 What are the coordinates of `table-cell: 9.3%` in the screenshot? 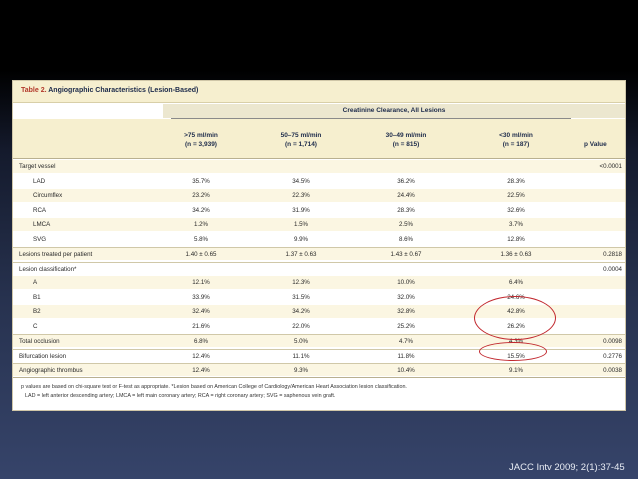 It's located at (301, 370).